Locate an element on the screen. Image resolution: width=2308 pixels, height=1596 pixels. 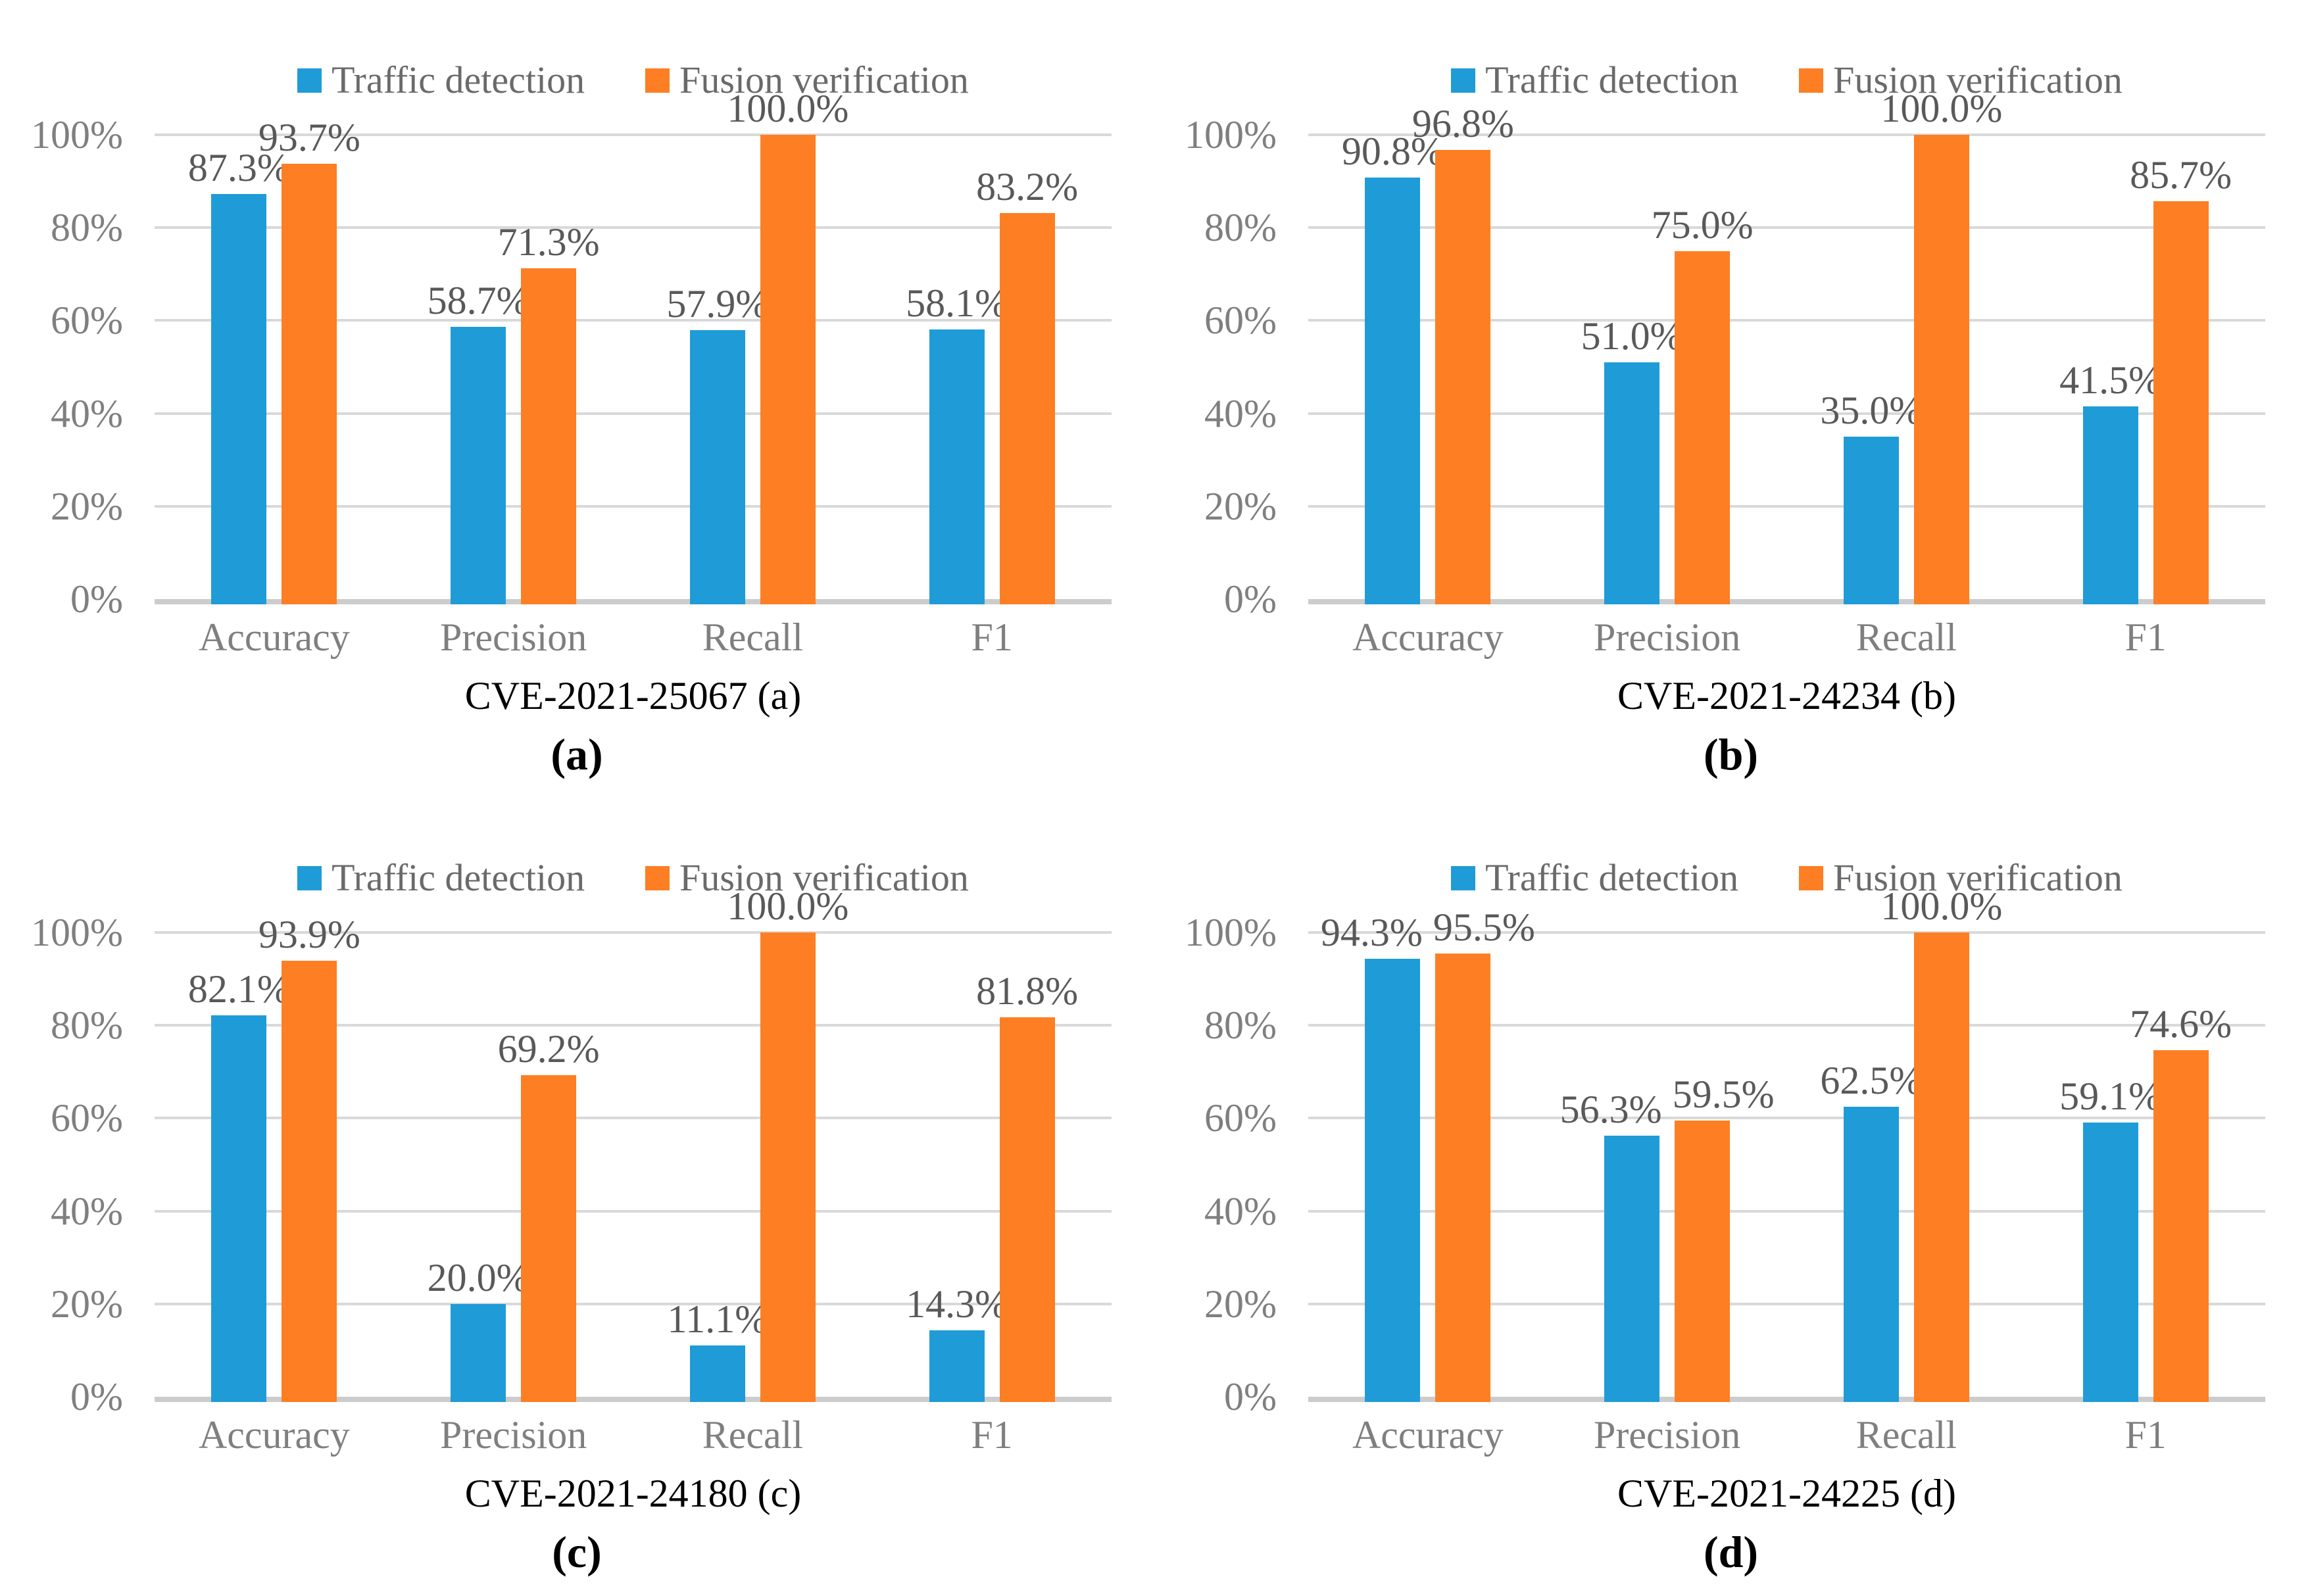
data-label: 90.8% is located at coordinates (1392, 151).